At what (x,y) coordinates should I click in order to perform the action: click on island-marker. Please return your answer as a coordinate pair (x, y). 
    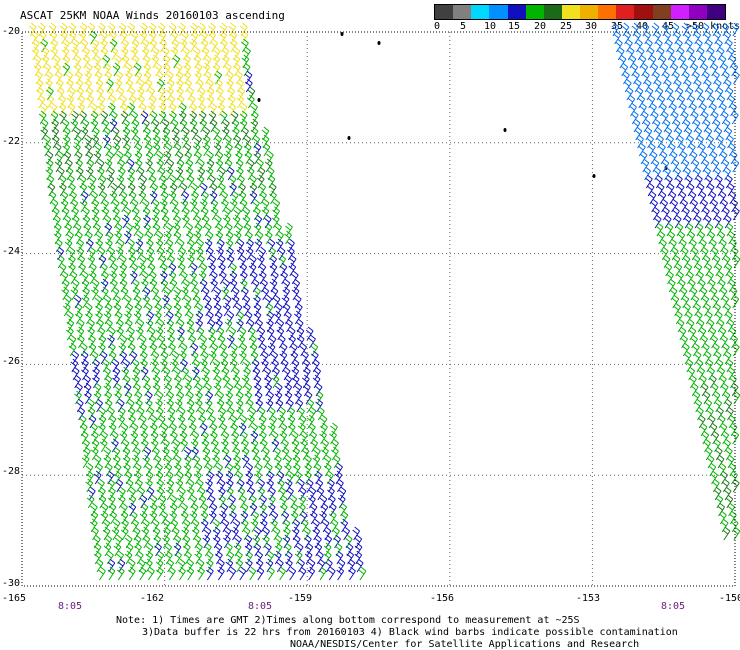
    Looking at the image, I should click on (259, 100).